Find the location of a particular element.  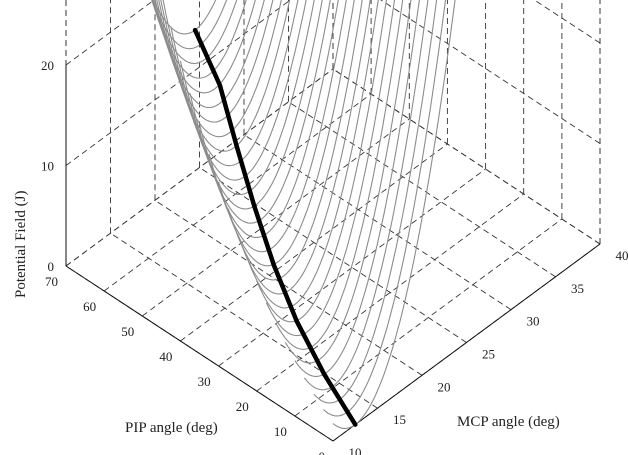

z-tick-label: 10 is located at coordinates (47, 166).